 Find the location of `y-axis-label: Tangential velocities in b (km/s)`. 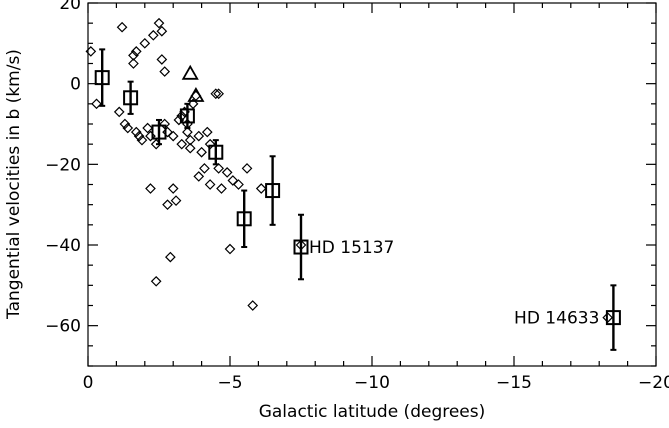

y-axis-label: Tangential velocities in b (km/s) is located at coordinates (14, 184).